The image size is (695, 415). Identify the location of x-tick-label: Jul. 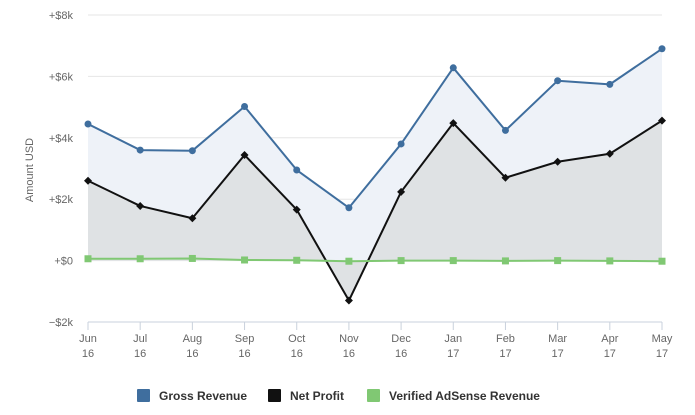
(140, 339).